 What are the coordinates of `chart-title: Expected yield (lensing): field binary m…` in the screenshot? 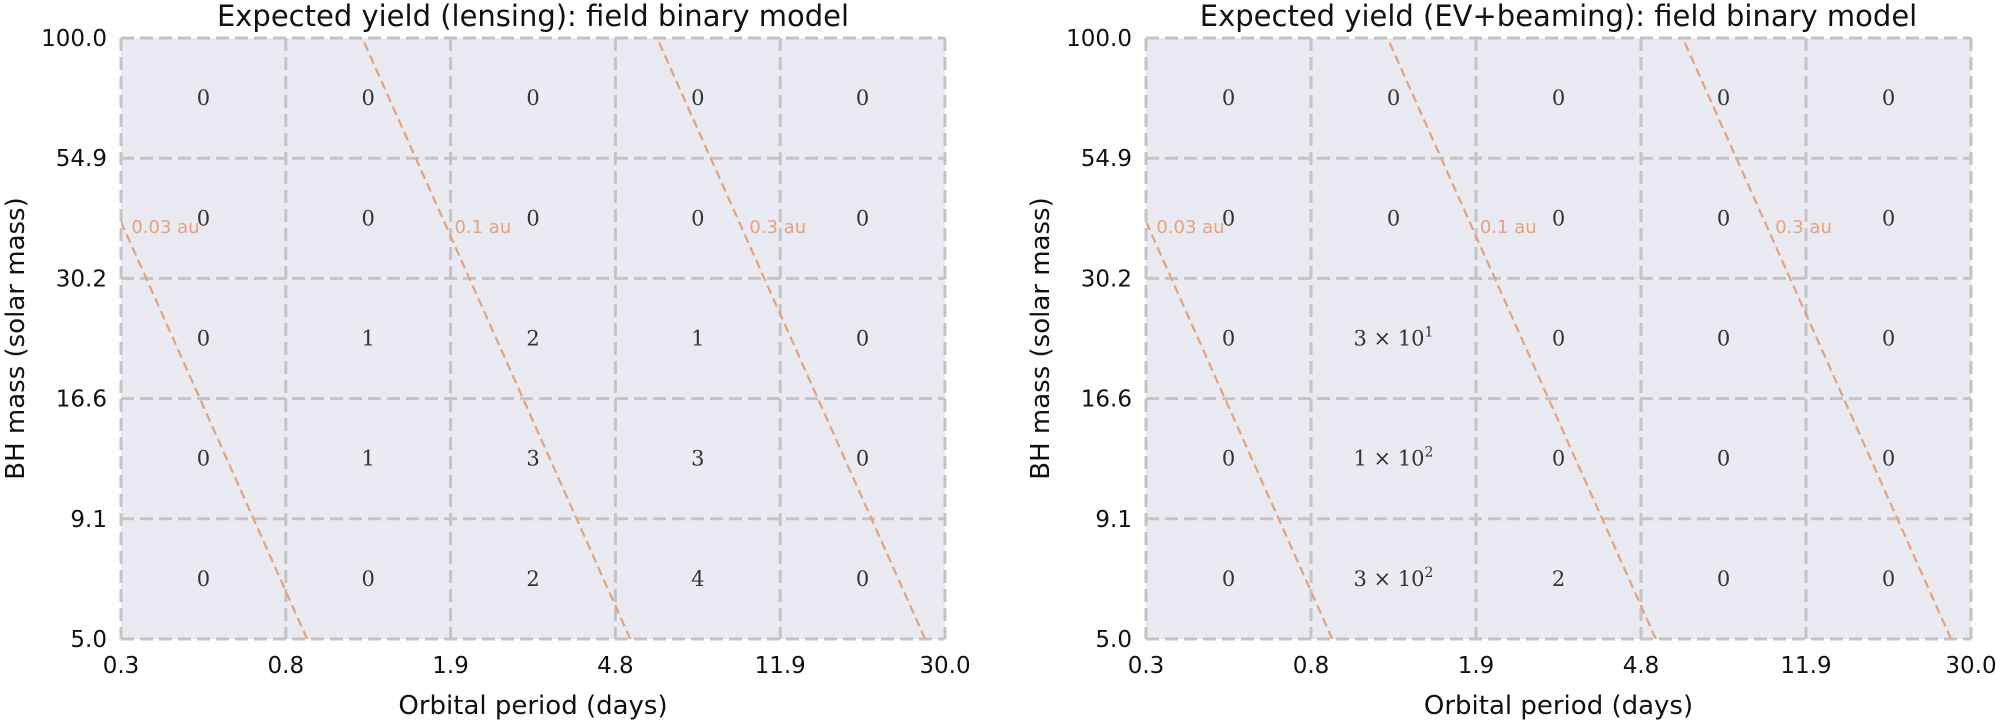 It's located at (533, 16).